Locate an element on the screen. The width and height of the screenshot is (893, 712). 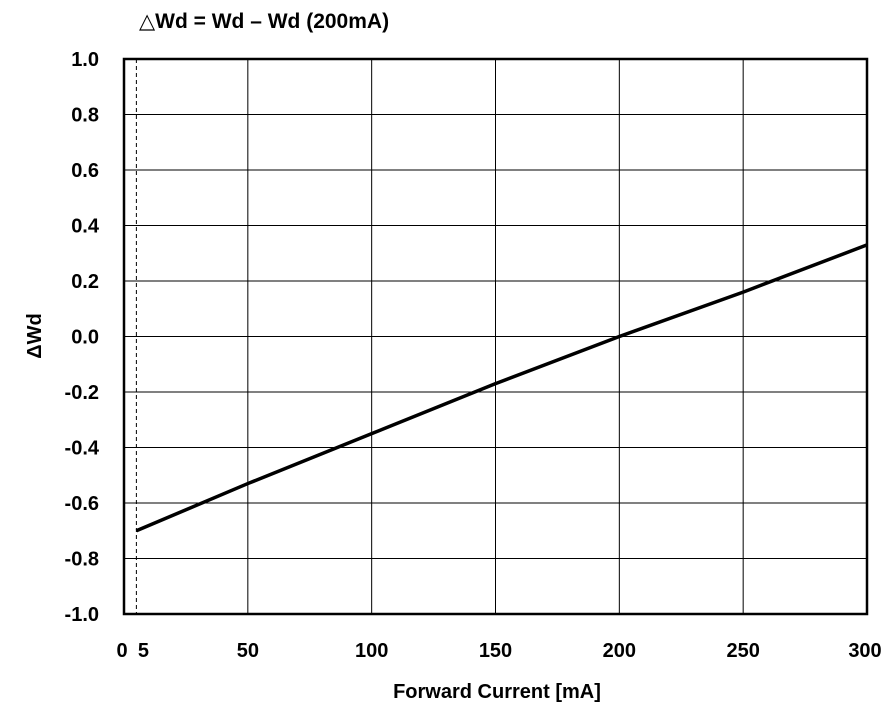
x-tick-label: 300 is located at coordinates (864, 651).